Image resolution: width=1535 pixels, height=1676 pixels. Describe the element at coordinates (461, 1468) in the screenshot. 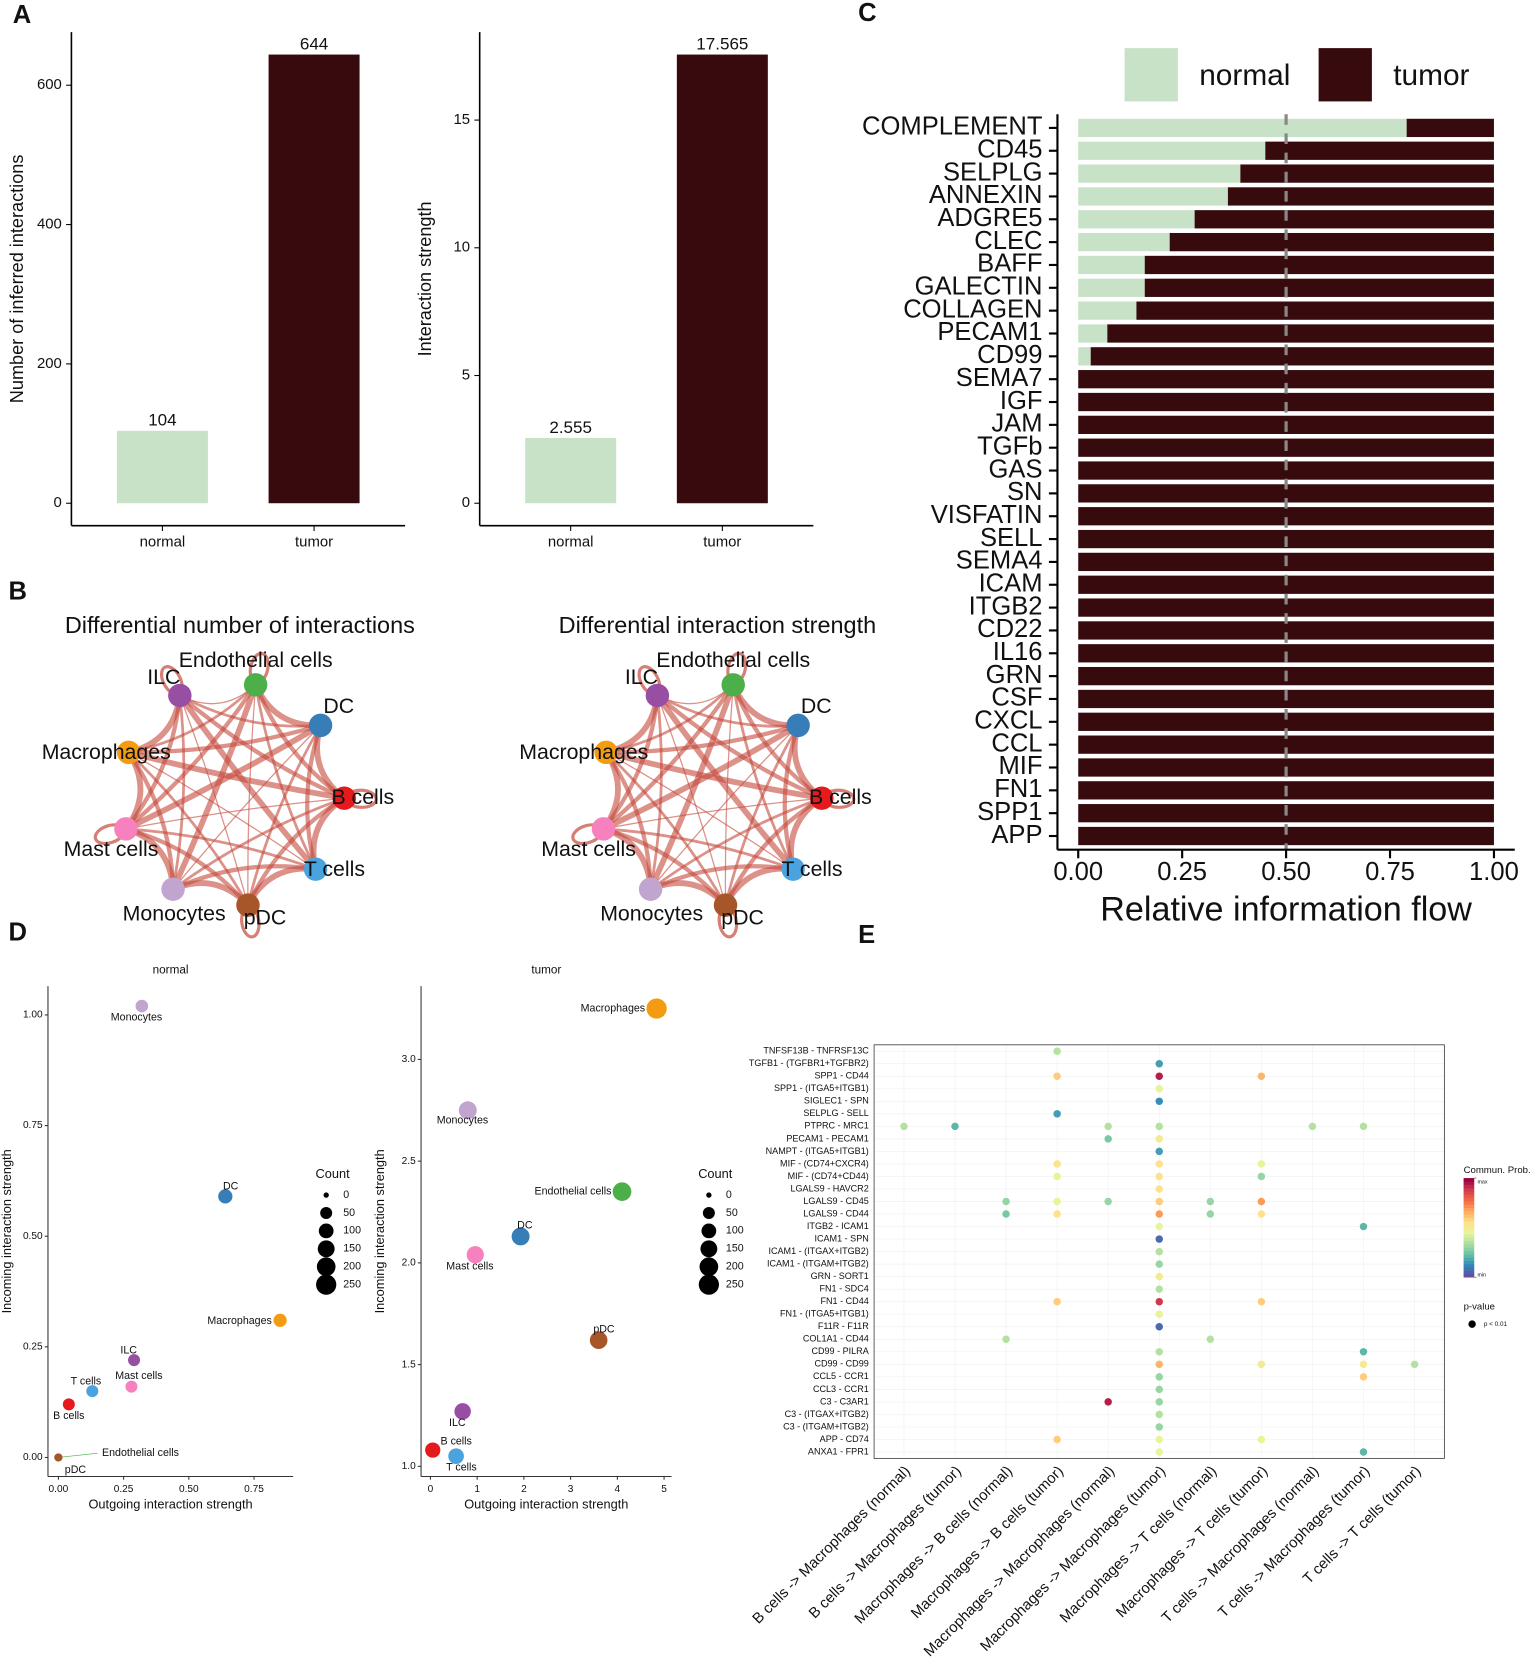

I see `point-label: T cells` at that location.